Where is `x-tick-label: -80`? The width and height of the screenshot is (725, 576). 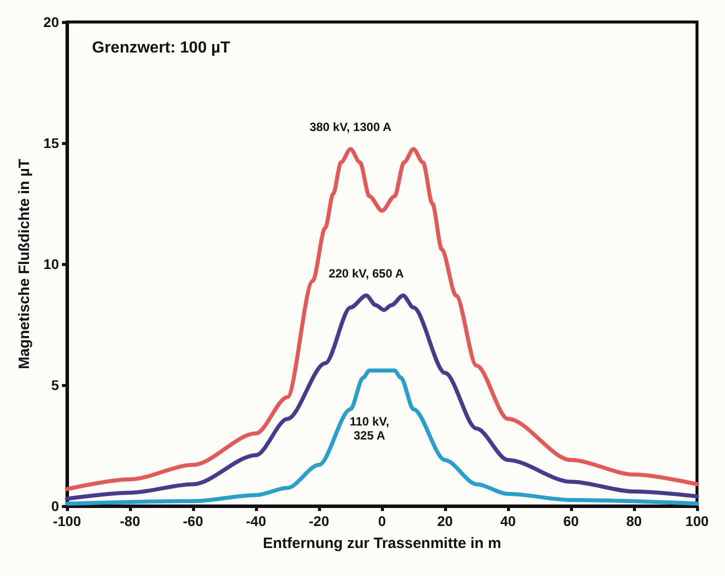 x-tick-label: -80 is located at coordinates (130, 521).